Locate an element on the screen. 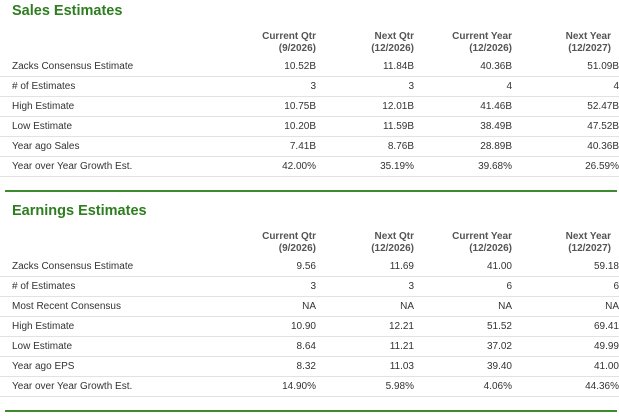 Image resolution: width=619 pixels, height=416 pixels. row-value: 59.18 is located at coordinates (565, 267).